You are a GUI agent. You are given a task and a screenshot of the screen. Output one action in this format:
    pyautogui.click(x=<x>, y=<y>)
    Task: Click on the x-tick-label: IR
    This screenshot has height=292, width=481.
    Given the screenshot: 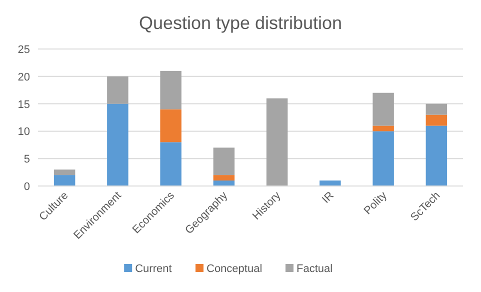 What is the action you would take?
    pyautogui.click(x=328, y=198)
    